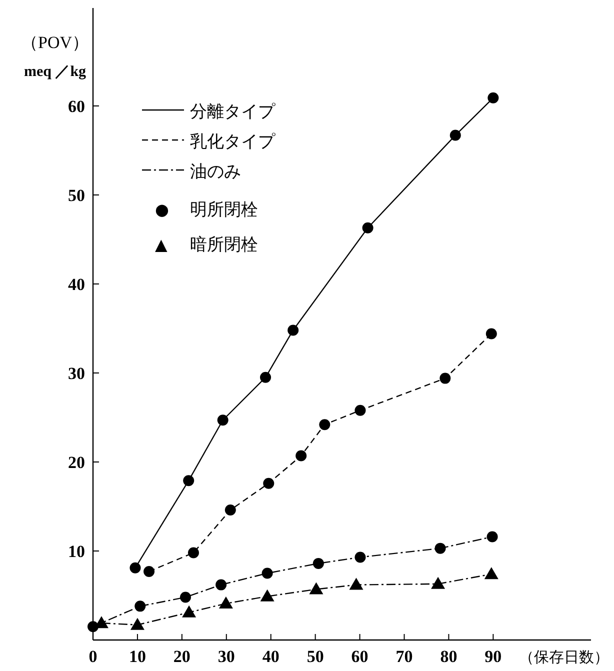  Describe the element at coordinates (76, 284) in the screenshot. I see `y-tick-label: 40` at that location.